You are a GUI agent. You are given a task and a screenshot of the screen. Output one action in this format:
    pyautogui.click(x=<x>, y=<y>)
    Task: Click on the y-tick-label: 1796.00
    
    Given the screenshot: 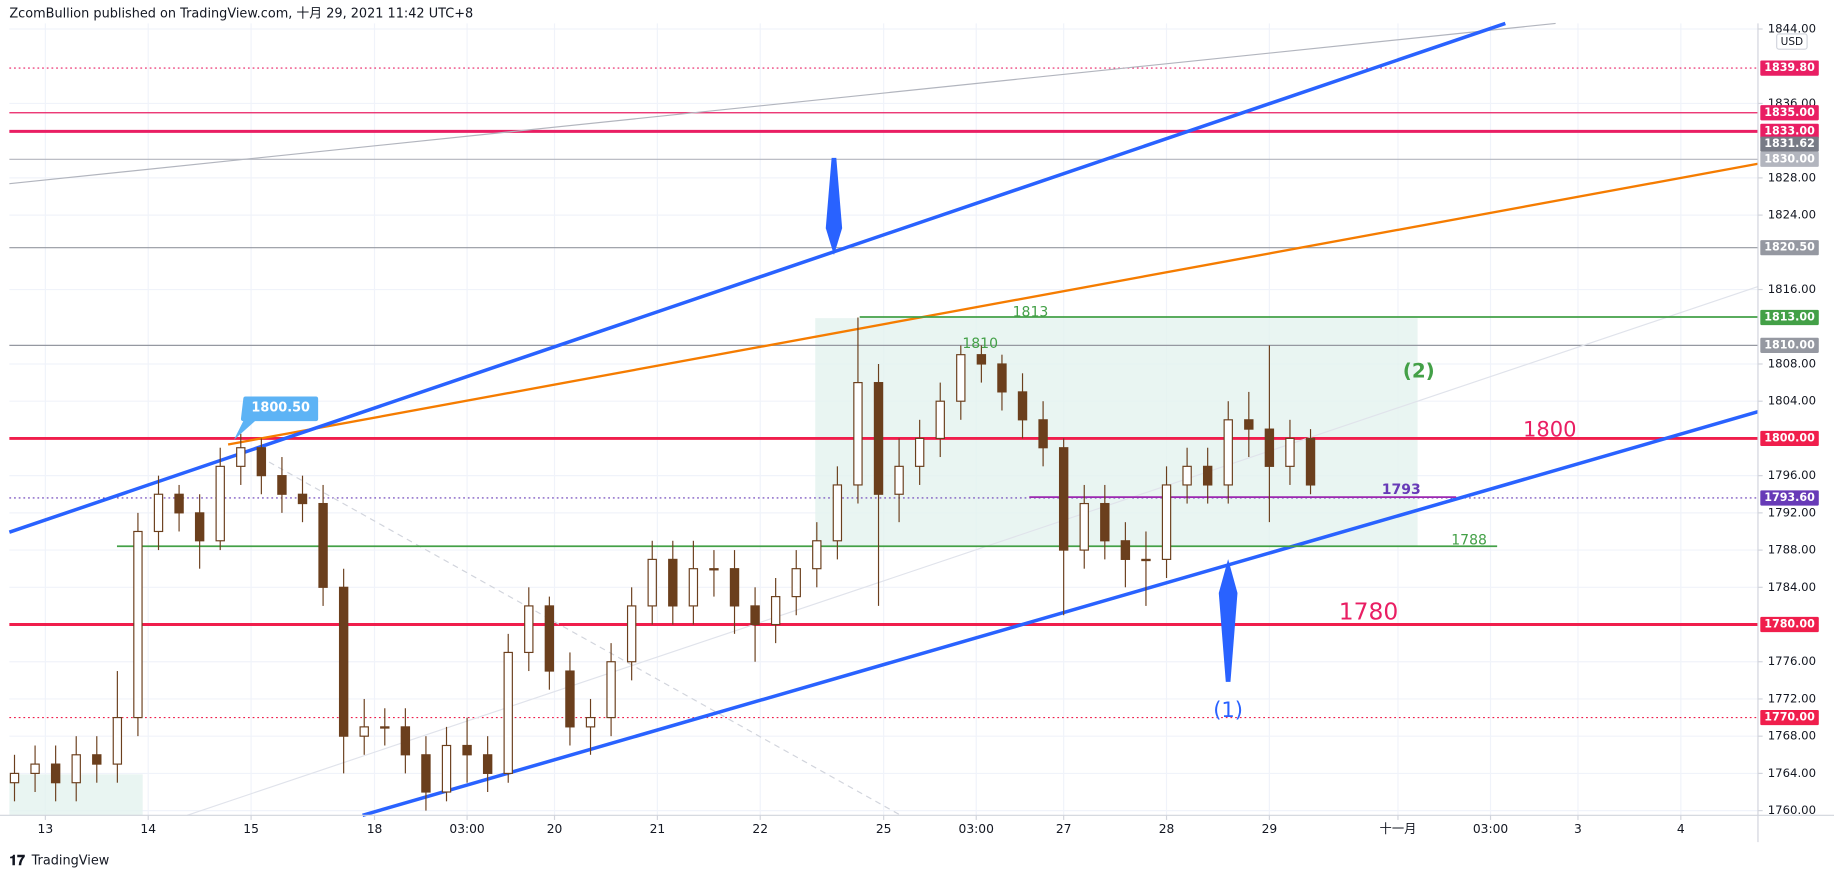 What is the action you would take?
    pyautogui.click(x=1792, y=475)
    